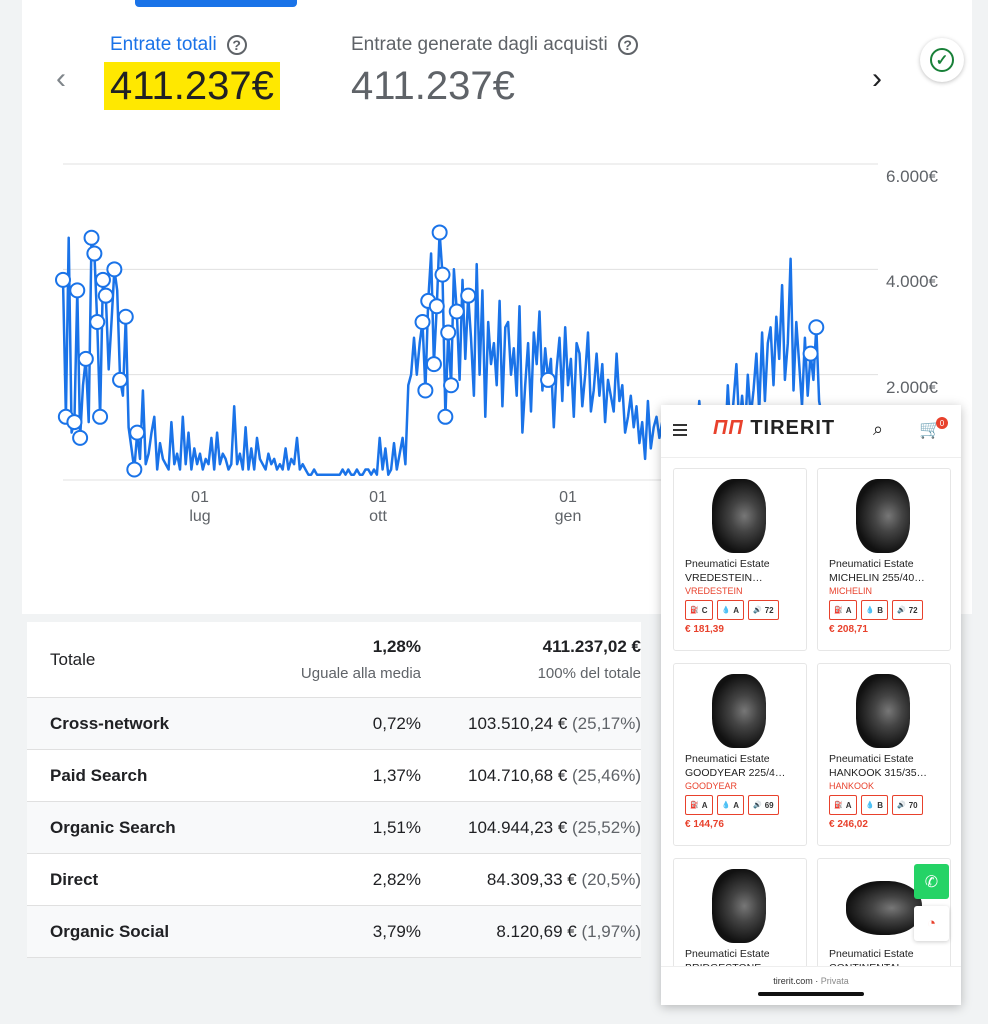 This screenshot has width=988, height=1024. What do you see at coordinates (680, 431) in the screenshot?
I see `menu-icon` at bounding box center [680, 431].